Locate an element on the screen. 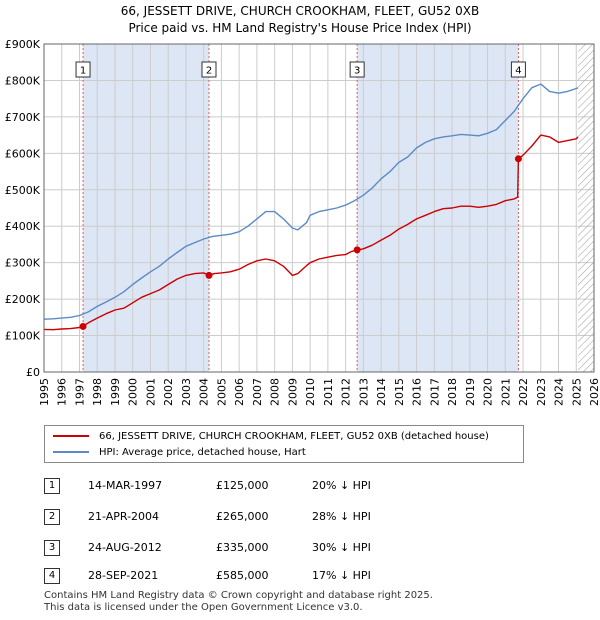  x-tick-label: 2006 is located at coordinates (239, 392).